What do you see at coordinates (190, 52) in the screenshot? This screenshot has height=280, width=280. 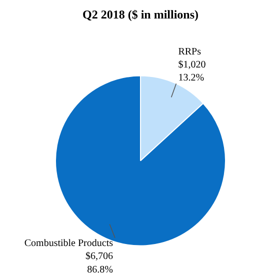 I see `slice-label: RRPs` at bounding box center [190, 52].